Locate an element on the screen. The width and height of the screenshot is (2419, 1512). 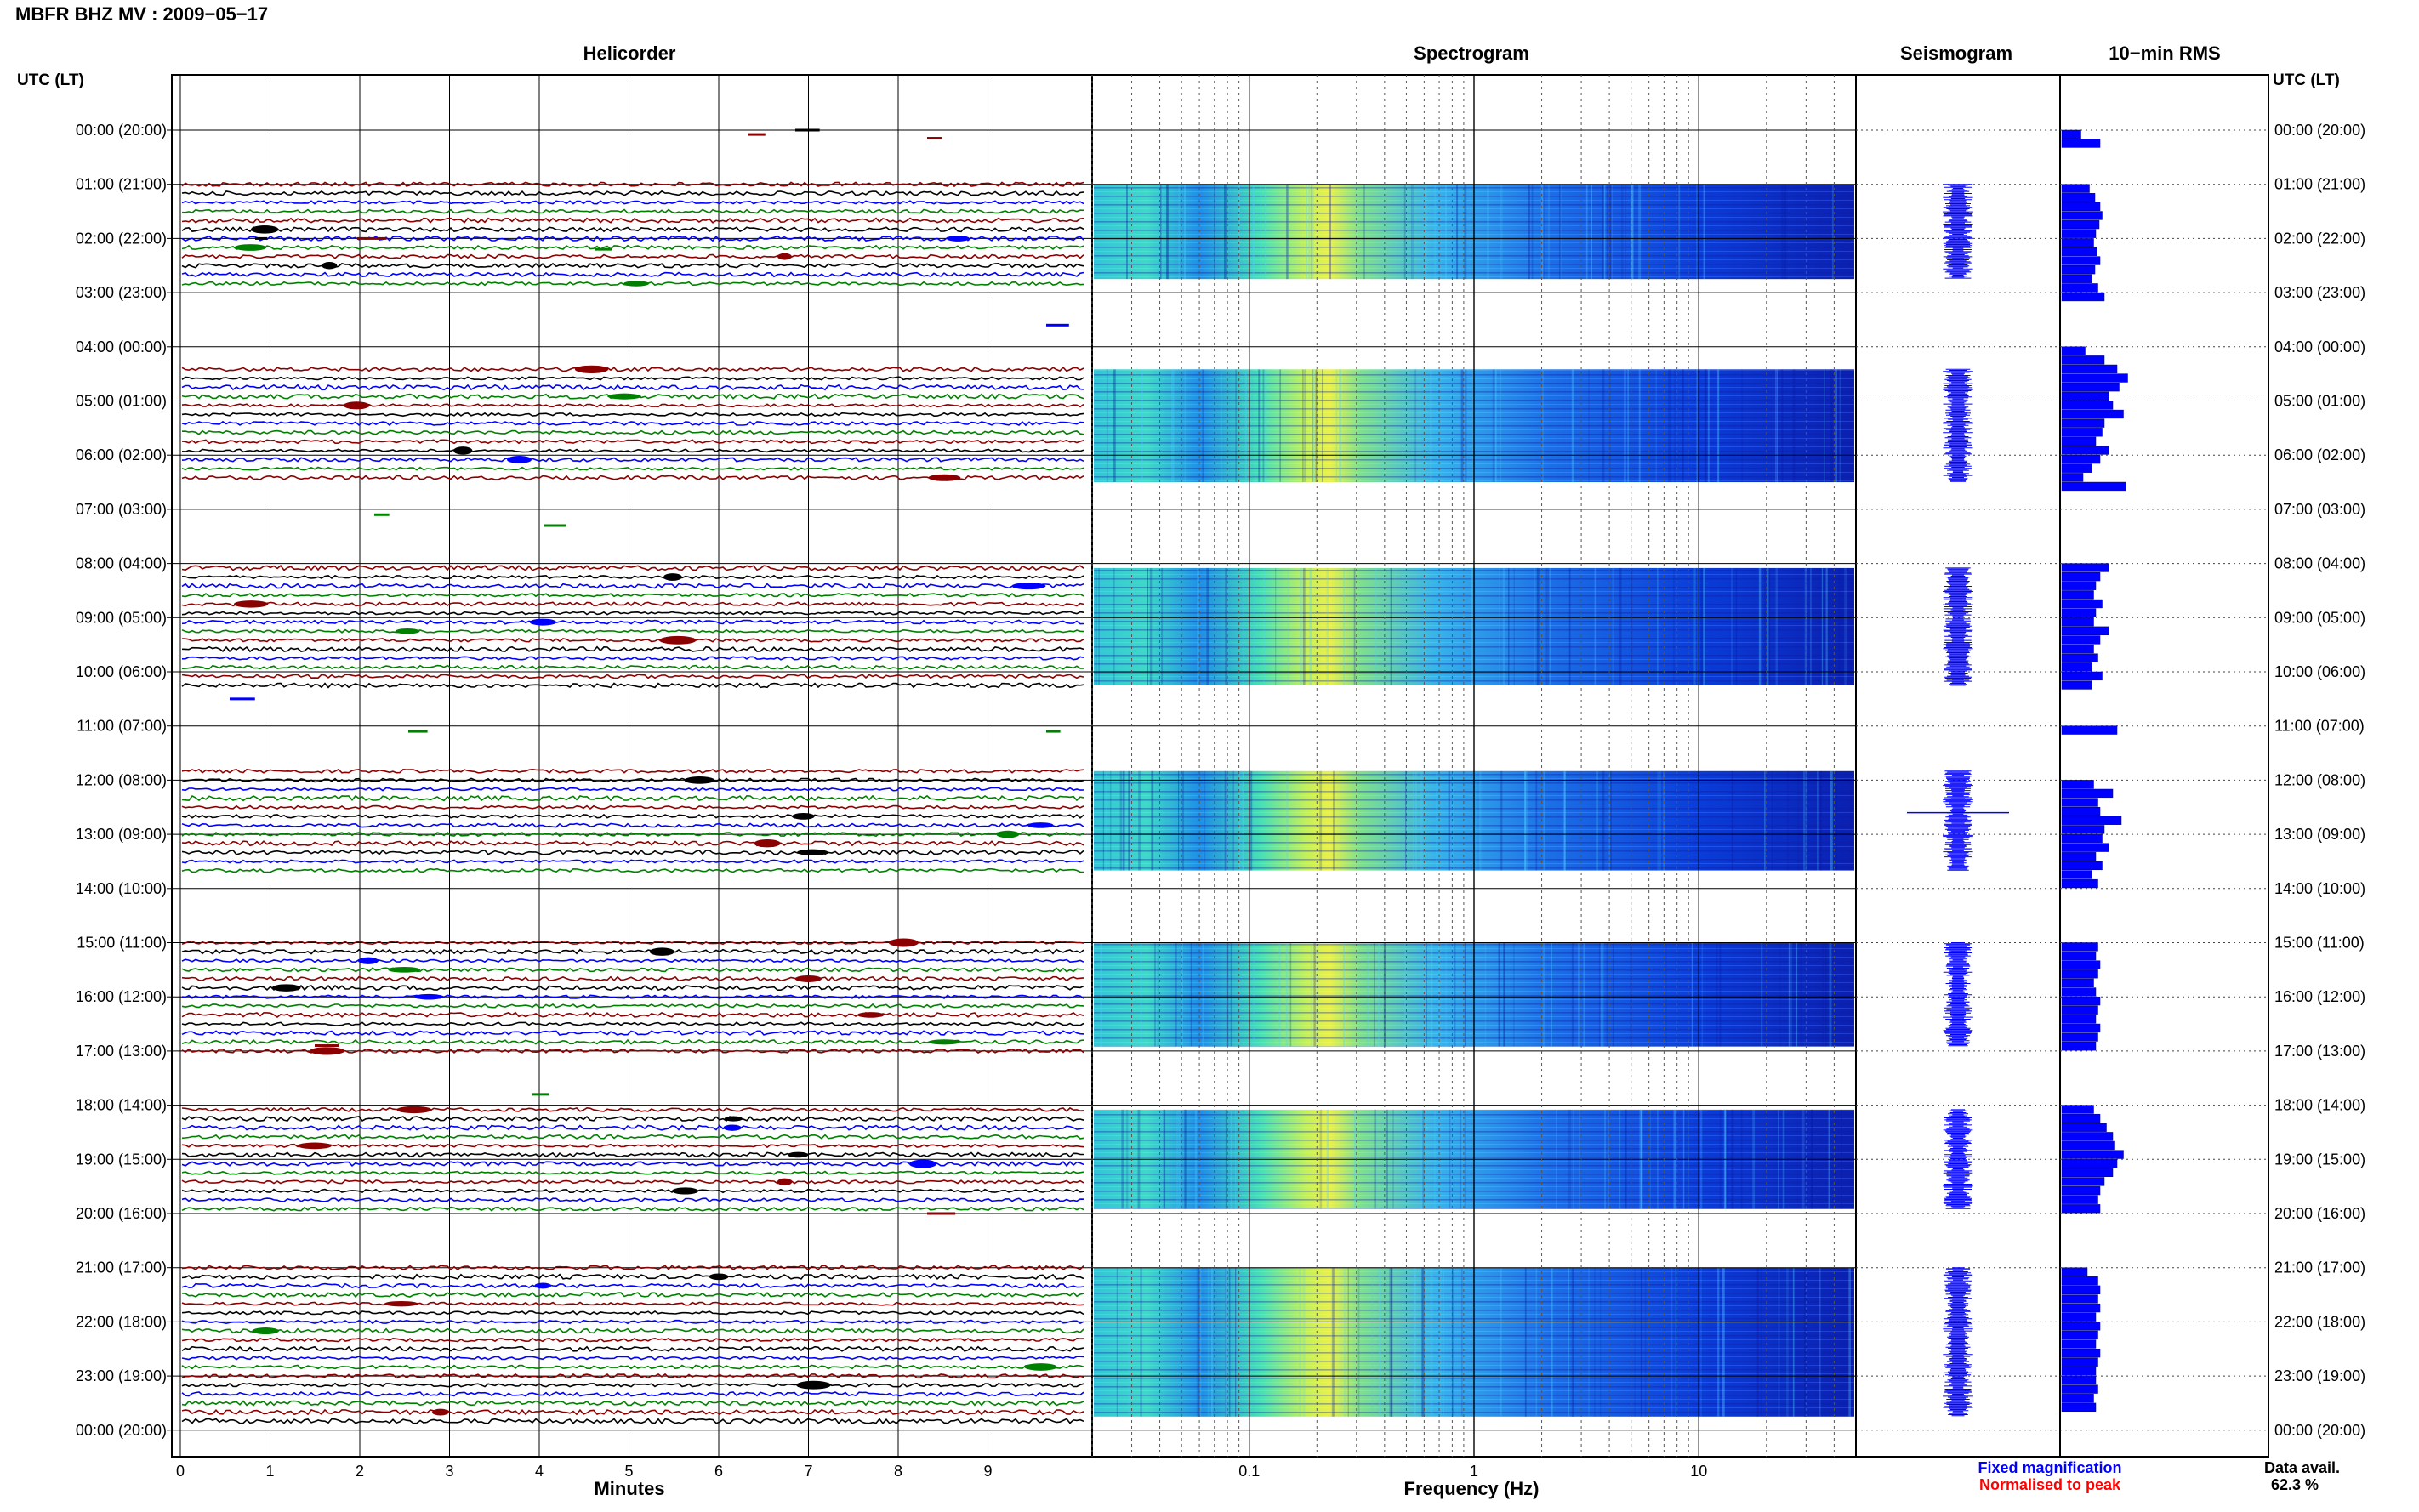
time-tick-label-right: 22:00 (18:00) is located at coordinates (2319, 1321).